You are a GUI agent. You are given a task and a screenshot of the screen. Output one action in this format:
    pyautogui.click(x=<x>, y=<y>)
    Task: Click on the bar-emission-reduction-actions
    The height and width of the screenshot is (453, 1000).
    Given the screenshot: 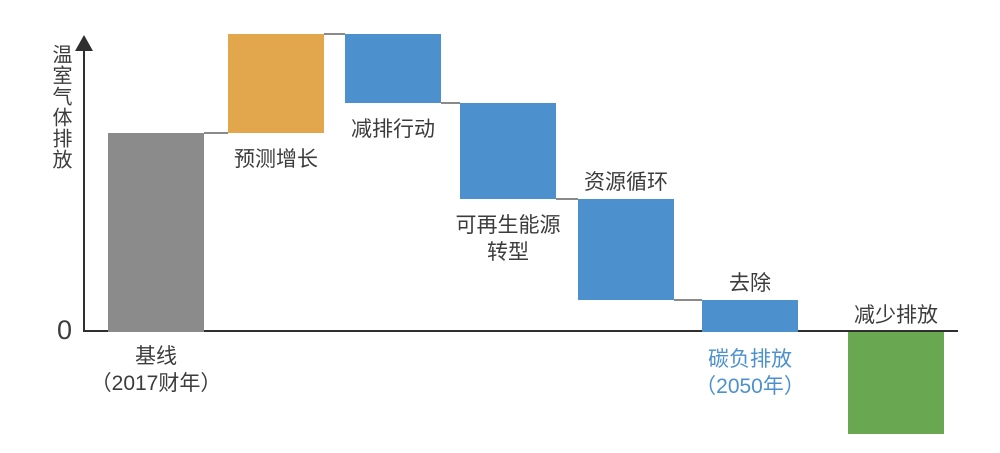 What is the action you would take?
    pyautogui.click(x=393, y=68)
    